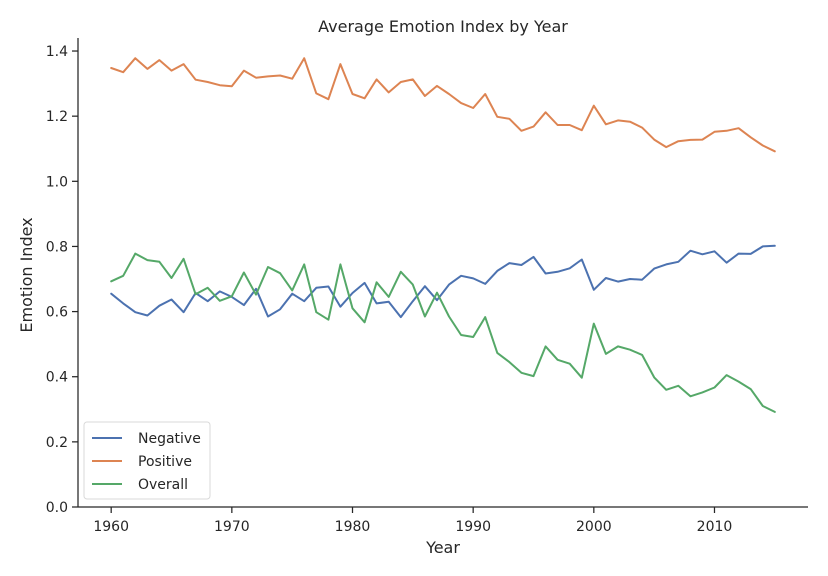 The width and height of the screenshot is (828, 576). Describe the element at coordinates (163, 485) in the screenshot. I see `legend-label-overall: Overall` at that location.